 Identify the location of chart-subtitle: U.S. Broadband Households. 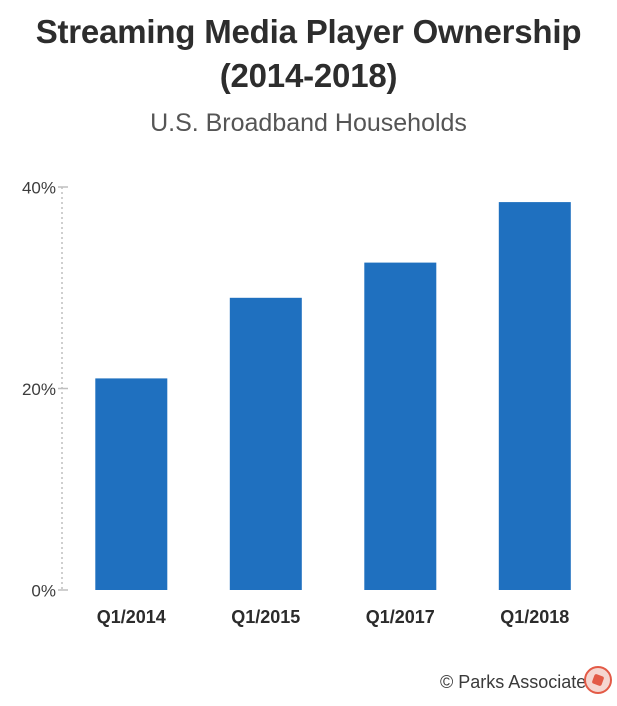
(308, 123).